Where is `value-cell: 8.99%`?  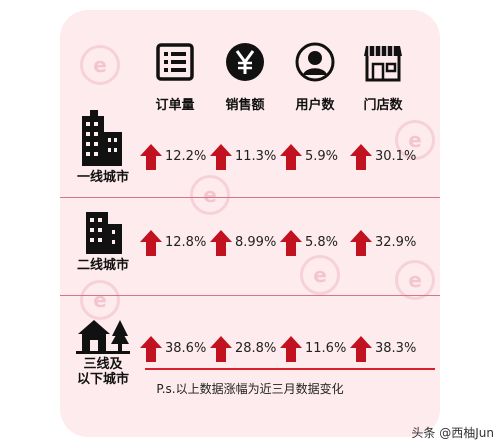
value-cell: 8.99% is located at coordinates (245, 243).